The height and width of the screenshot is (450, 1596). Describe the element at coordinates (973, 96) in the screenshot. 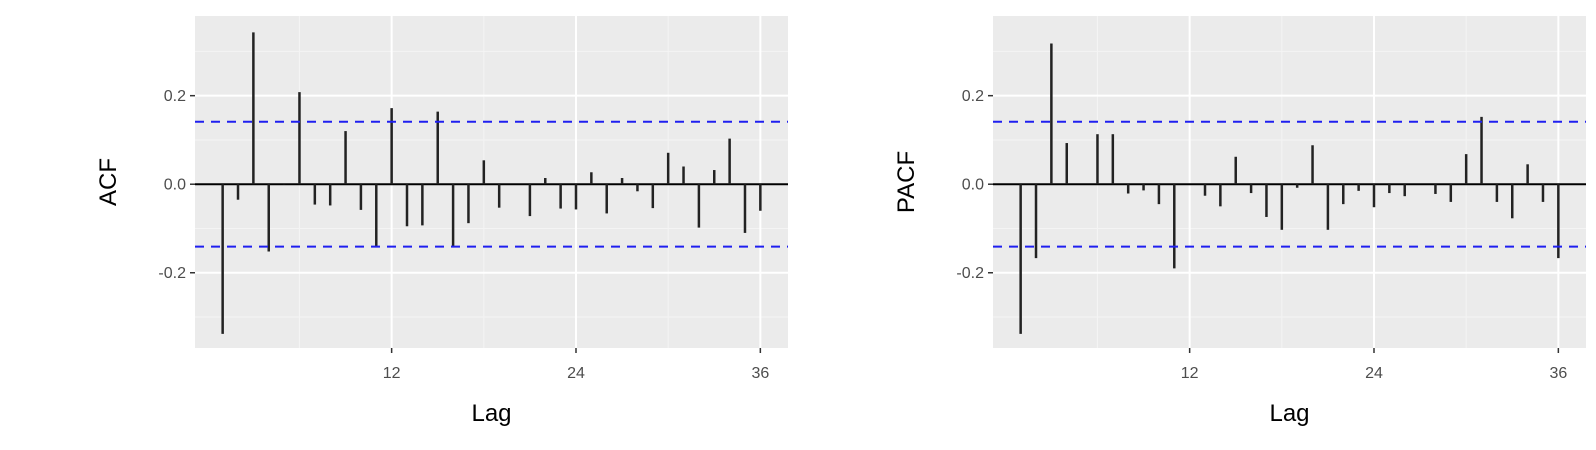

I see `pacf-y-tick-label: 0.2` at that location.